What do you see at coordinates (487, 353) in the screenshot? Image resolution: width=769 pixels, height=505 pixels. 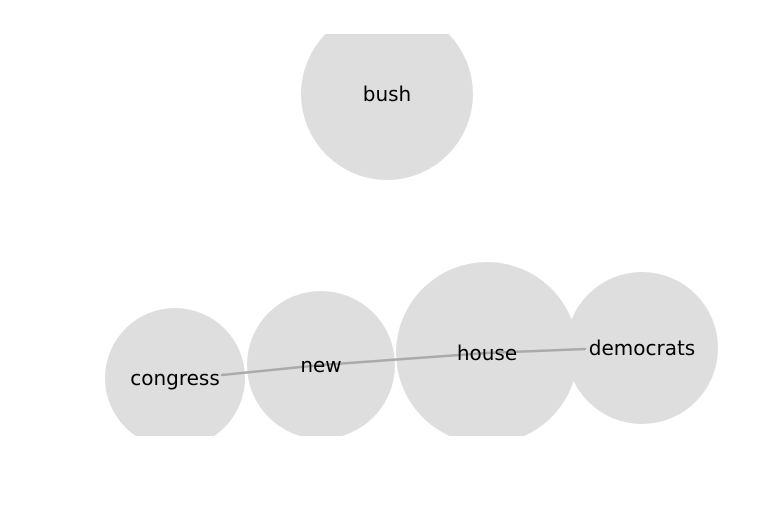 I see `node-label-house: house` at bounding box center [487, 353].